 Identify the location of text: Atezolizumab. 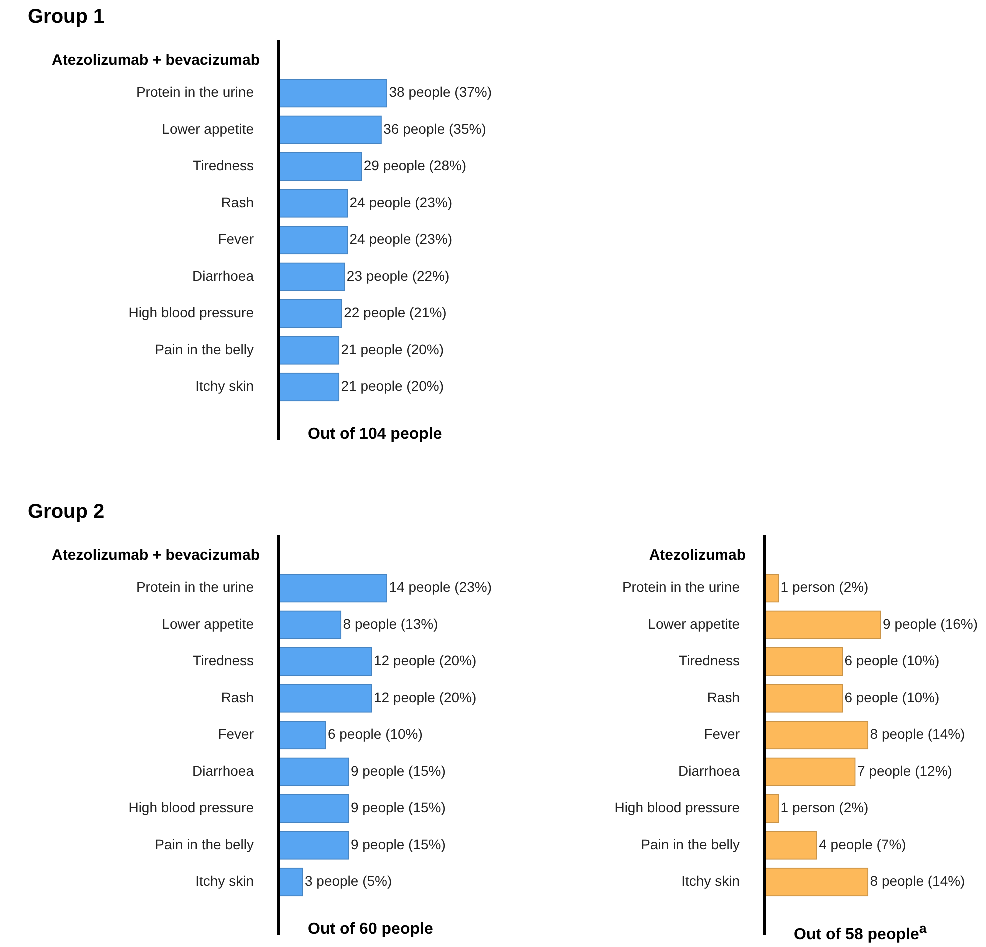
(697, 555).